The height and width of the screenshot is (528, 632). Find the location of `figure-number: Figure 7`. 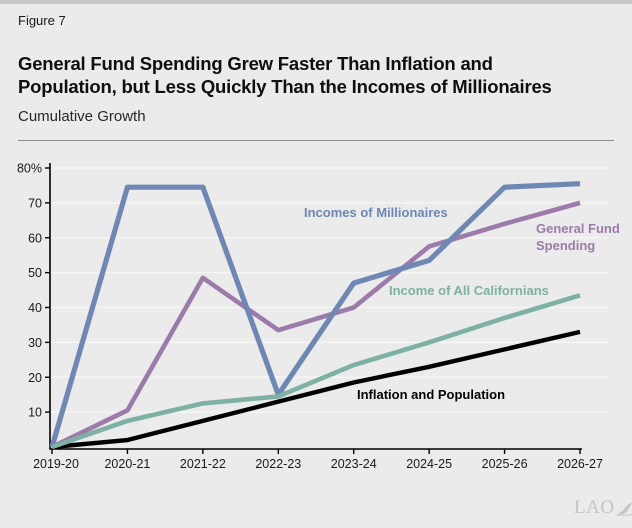

figure-number: Figure 7 is located at coordinates (42, 20).